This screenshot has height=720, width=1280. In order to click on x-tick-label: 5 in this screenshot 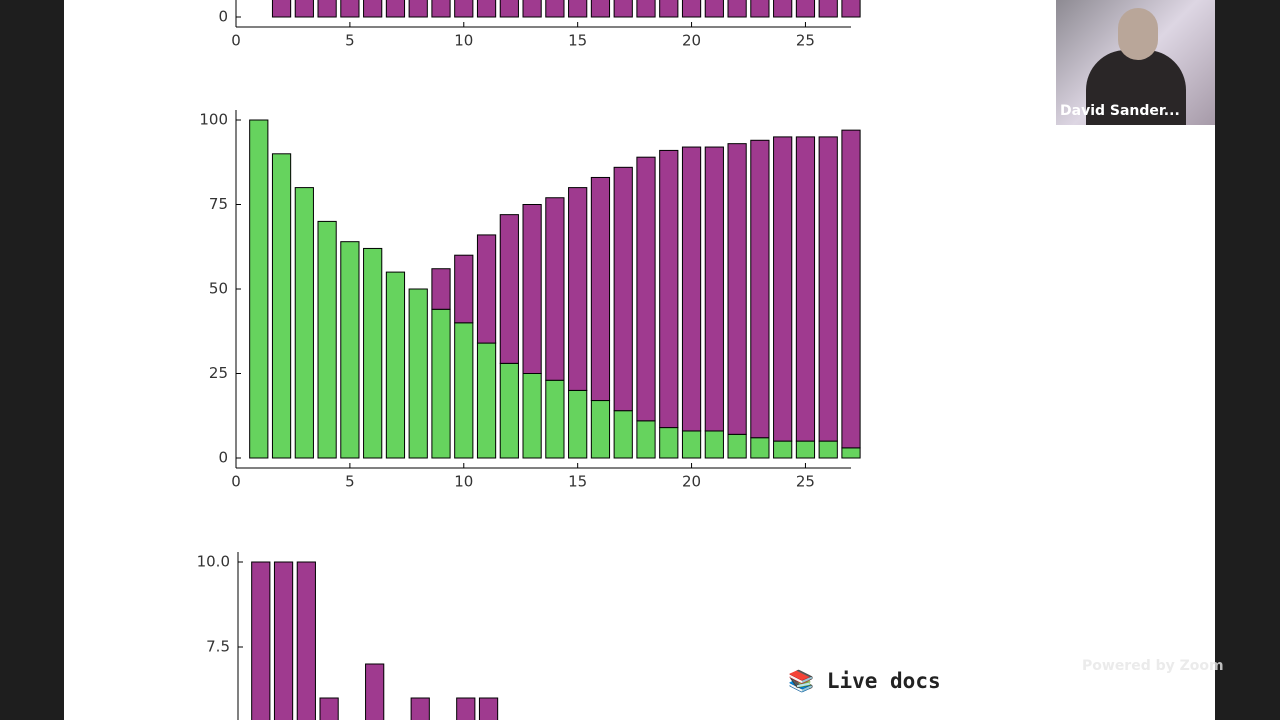, I will do `click(350, 482)`.